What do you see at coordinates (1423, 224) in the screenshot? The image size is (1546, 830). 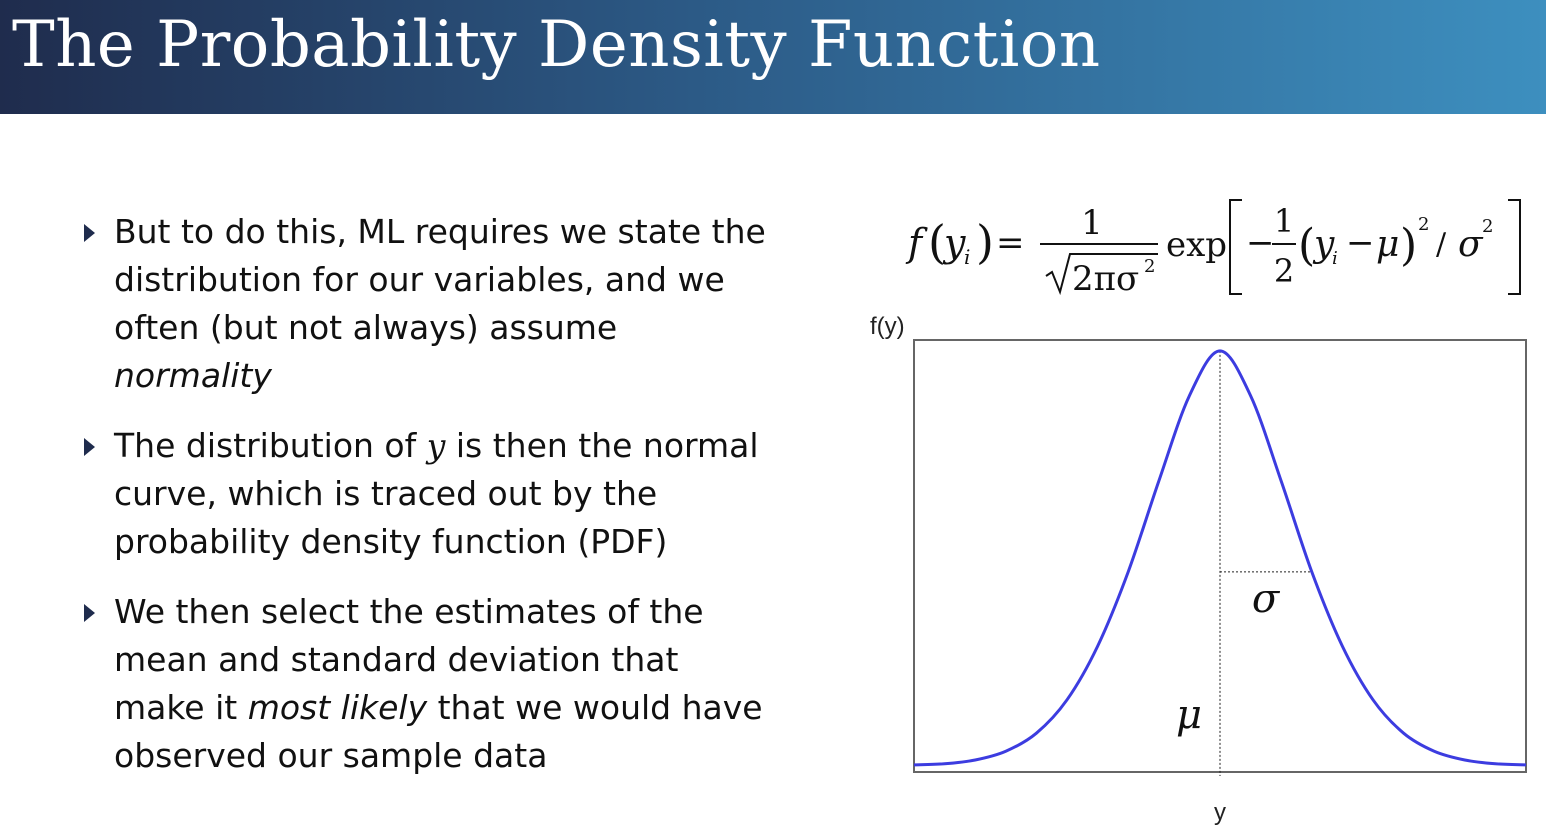 I see `formula-square: 2` at bounding box center [1423, 224].